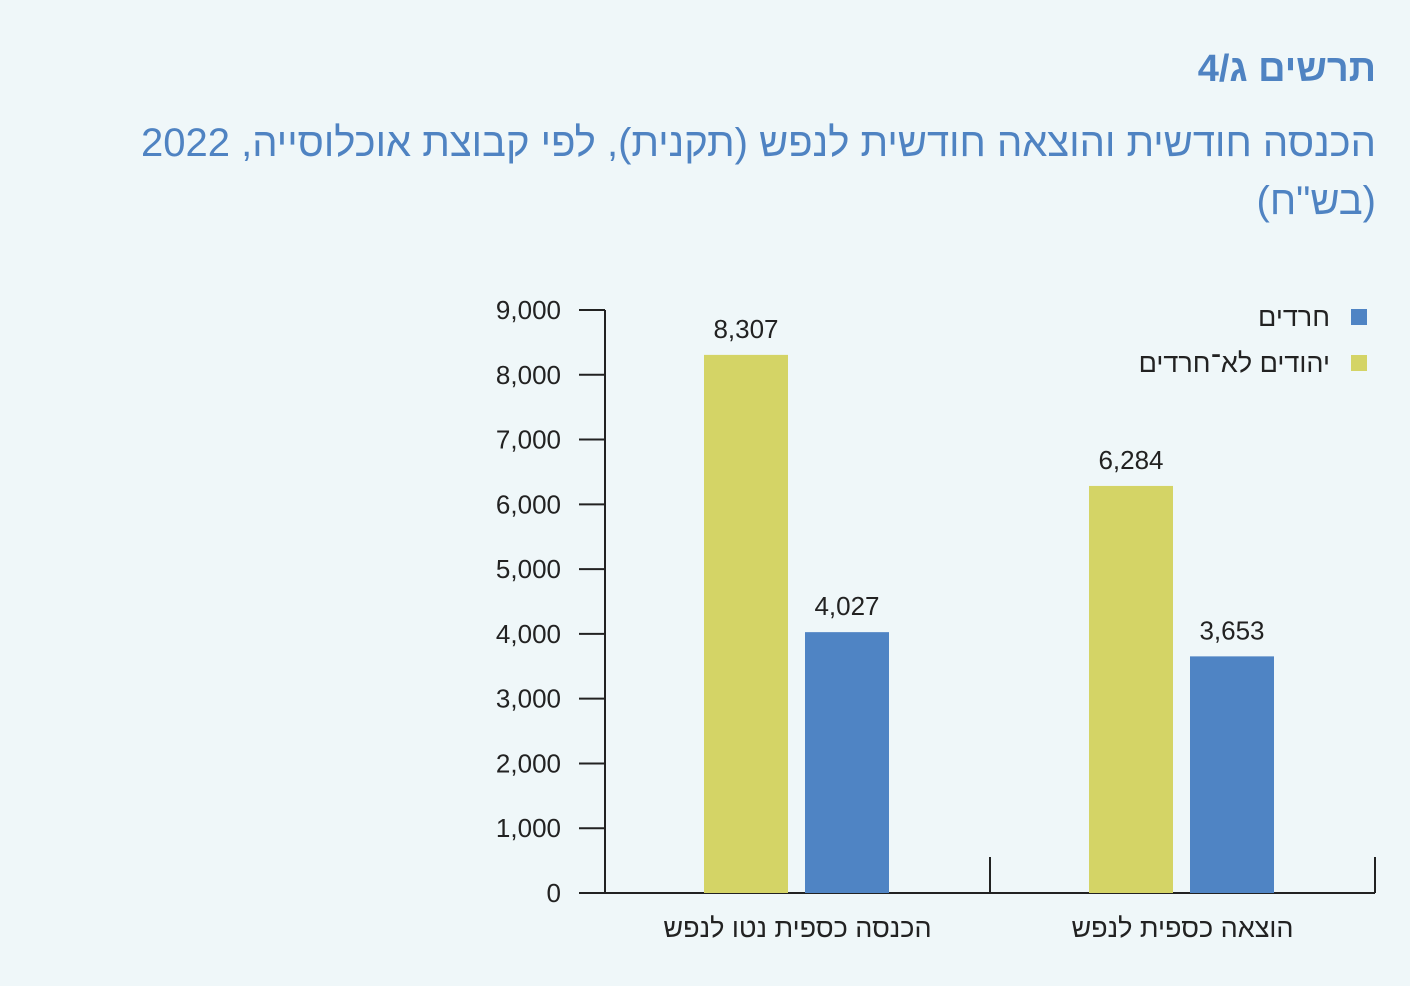 The height and width of the screenshot is (986, 1410). What do you see at coordinates (797, 928) in the screenshot?
I see `x-category-label: הכנסה כספית נטו לנפש` at bounding box center [797, 928].